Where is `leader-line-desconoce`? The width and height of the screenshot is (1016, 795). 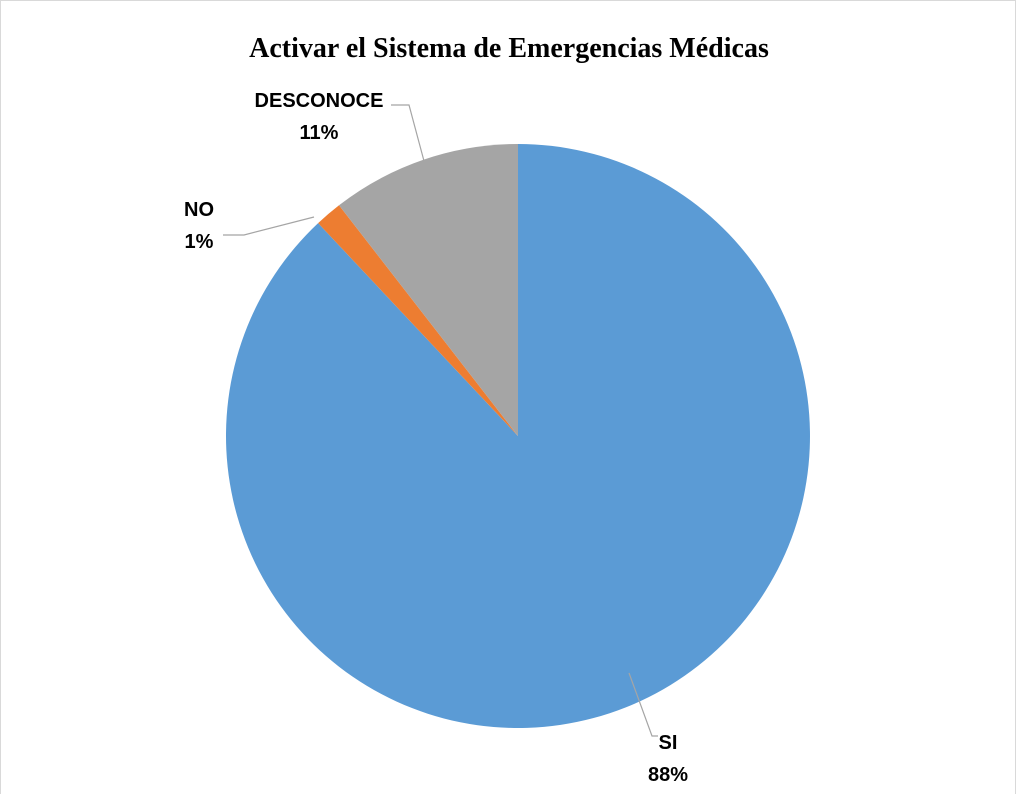 leader-line-desconoce is located at coordinates (408, 133).